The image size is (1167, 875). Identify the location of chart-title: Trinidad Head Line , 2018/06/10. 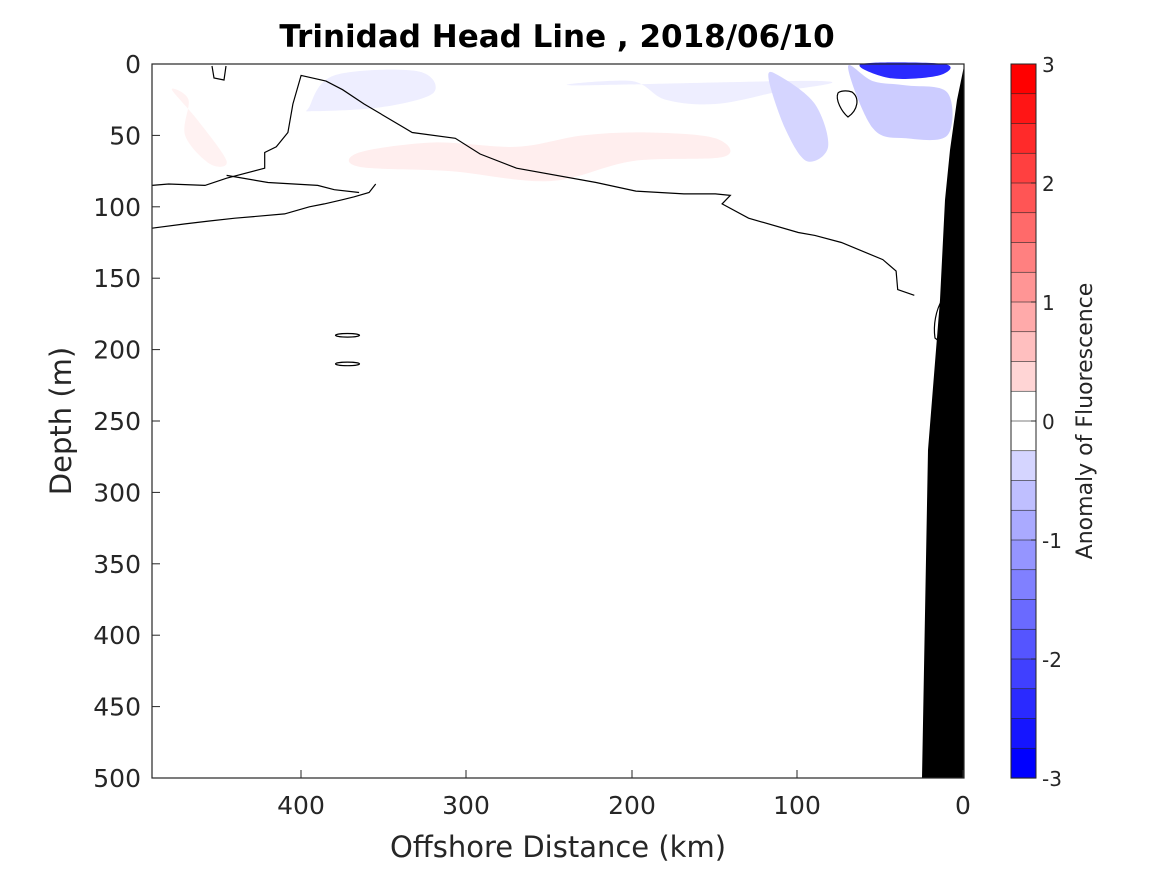
(556, 37).